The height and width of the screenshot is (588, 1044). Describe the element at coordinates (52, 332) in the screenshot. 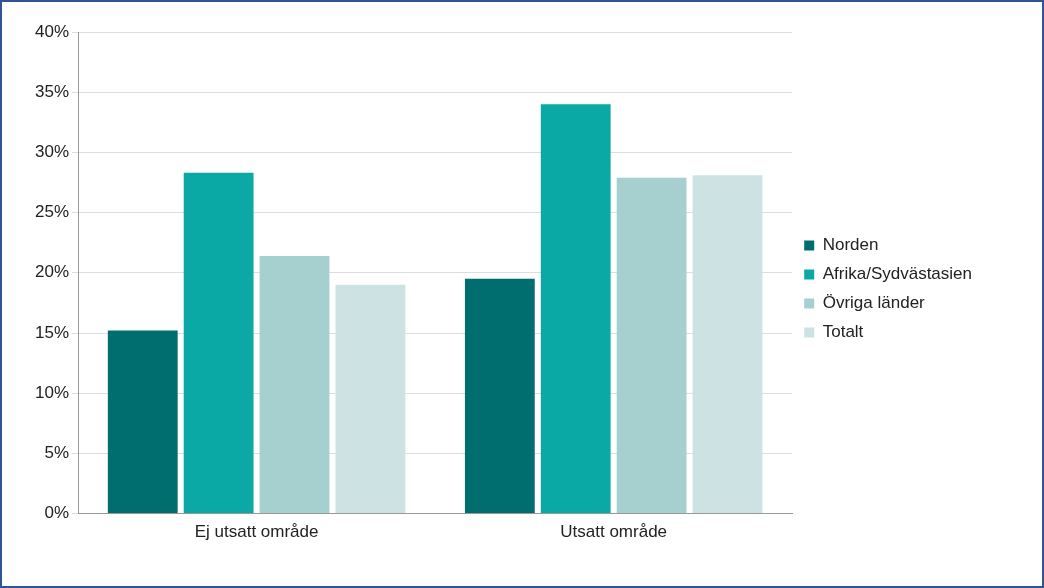

I see `y-tick-label: 15%` at that location.